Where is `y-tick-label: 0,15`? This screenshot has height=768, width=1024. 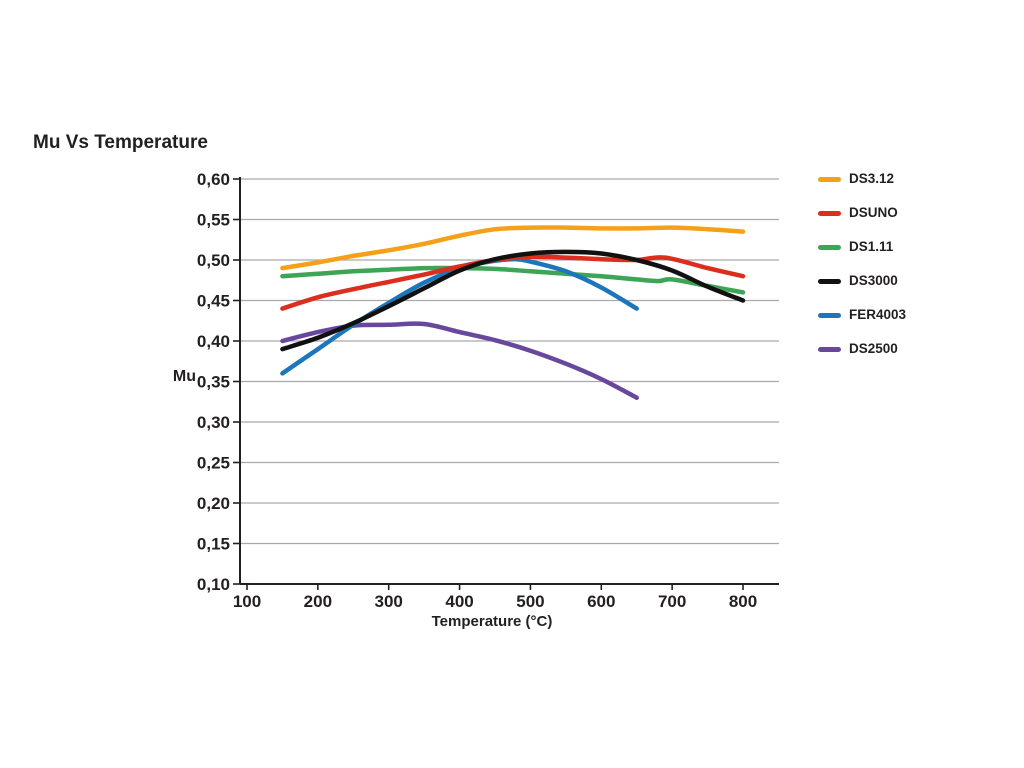
y-tick-label: 0,15 is located at coordinates (213, 544).